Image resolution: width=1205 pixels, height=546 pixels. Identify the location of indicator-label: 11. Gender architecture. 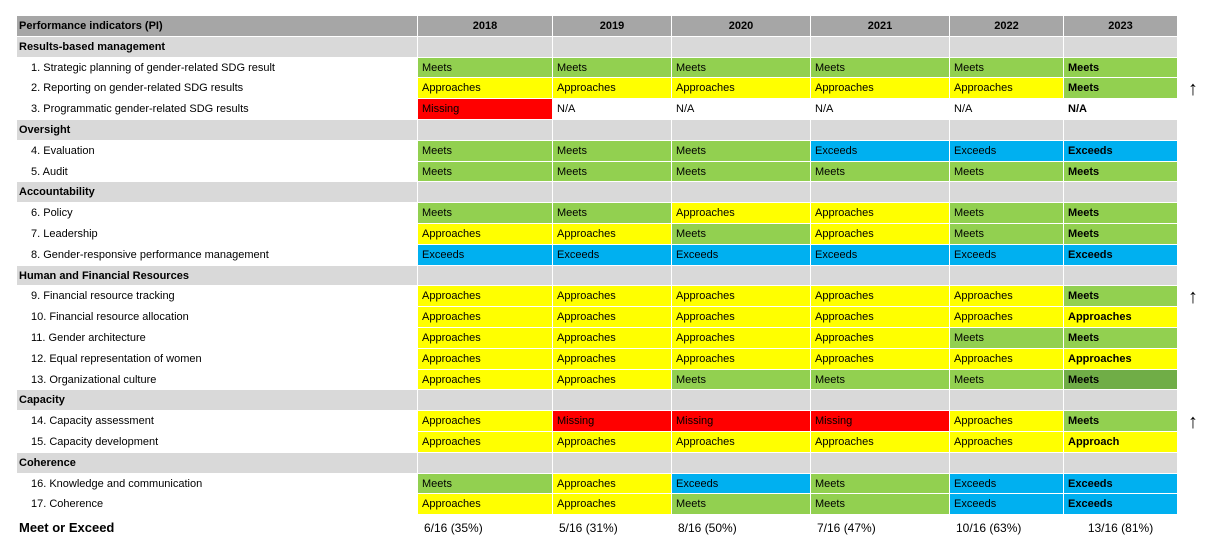
(217, 338).